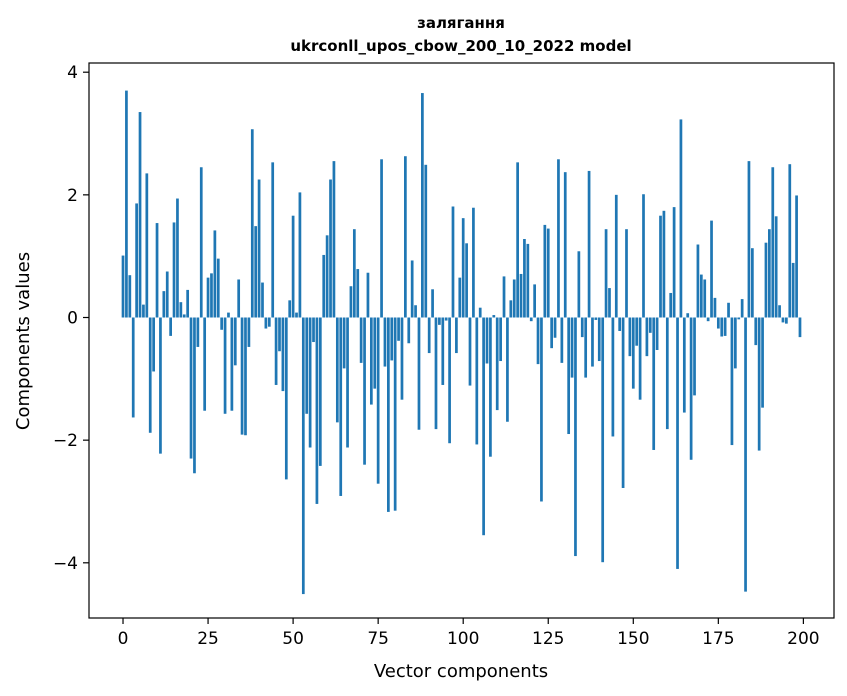 Image resolution: width=847 pixels, height=696 pixels. Describe the element at coordinates (718, 639) in the screenshot. I see `x-tick-label: 175` at that location.